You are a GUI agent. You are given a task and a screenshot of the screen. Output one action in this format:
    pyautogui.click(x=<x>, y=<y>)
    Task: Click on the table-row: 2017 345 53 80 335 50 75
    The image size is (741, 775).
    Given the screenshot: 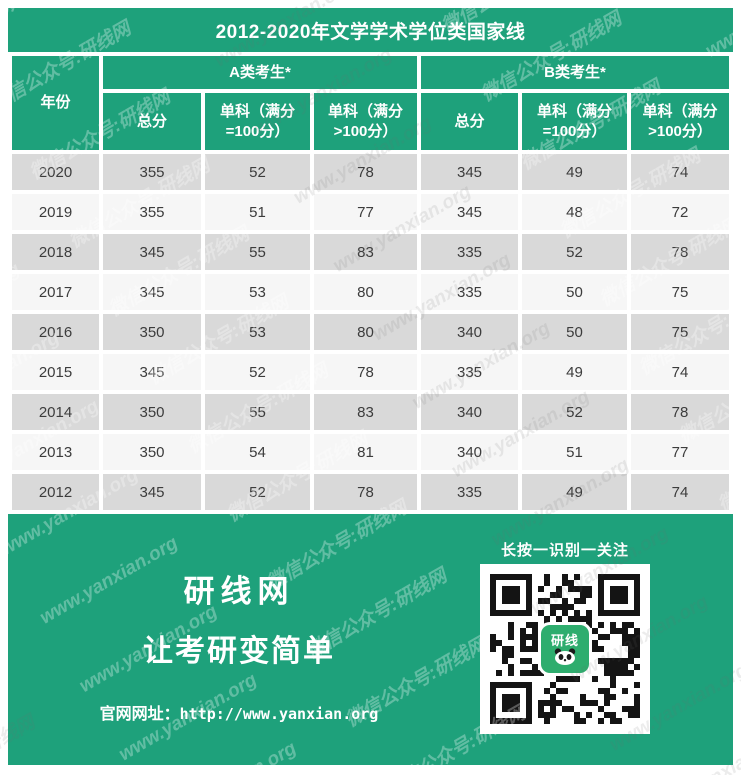 What is the action you would take?
    pyautogui.click(x=370, y=292)
    